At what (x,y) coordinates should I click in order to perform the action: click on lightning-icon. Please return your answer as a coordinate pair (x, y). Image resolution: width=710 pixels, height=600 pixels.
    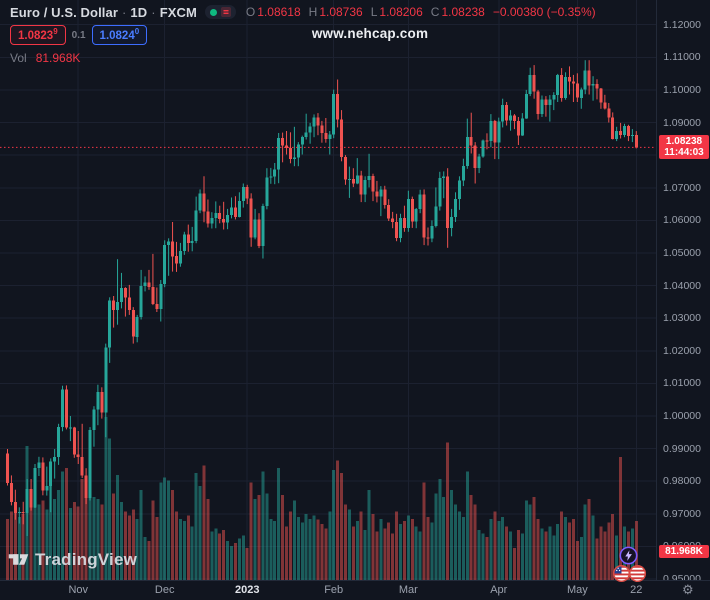
    Looking at the image, I should click on (628, 555).